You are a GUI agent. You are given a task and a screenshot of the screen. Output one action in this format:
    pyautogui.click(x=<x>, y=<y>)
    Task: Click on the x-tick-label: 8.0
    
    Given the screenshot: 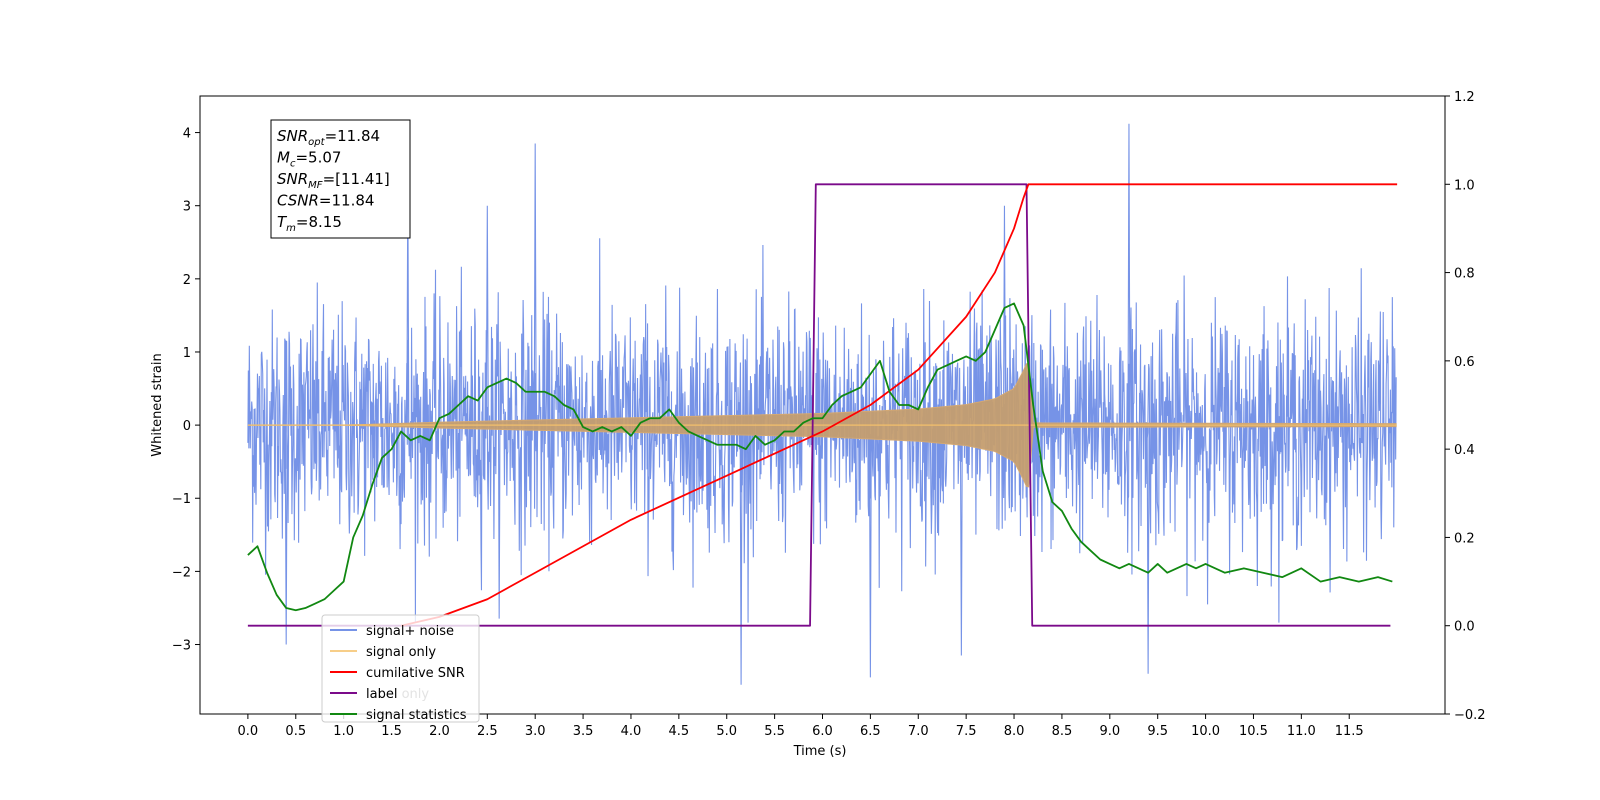 What is the action you would take?
    pyautogui.click(x=1014, y=731)
    